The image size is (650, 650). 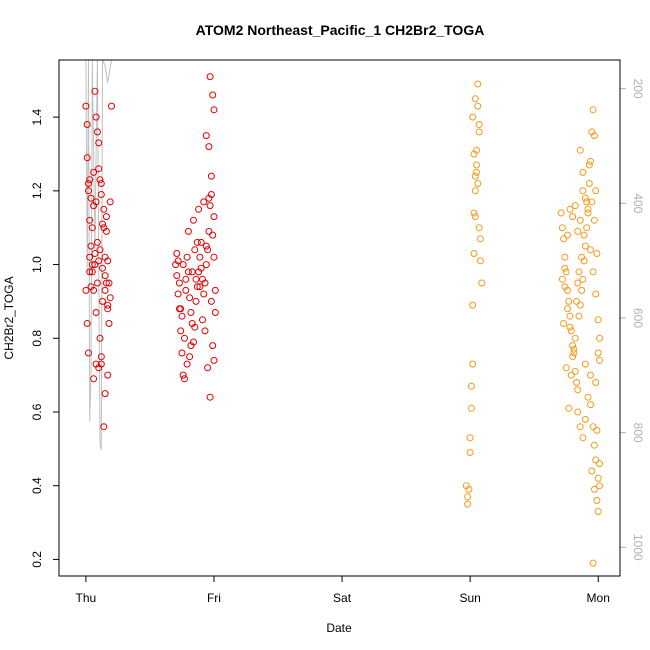 I want to click on y-tick-label: 0.6, so click(x=37, y=411).